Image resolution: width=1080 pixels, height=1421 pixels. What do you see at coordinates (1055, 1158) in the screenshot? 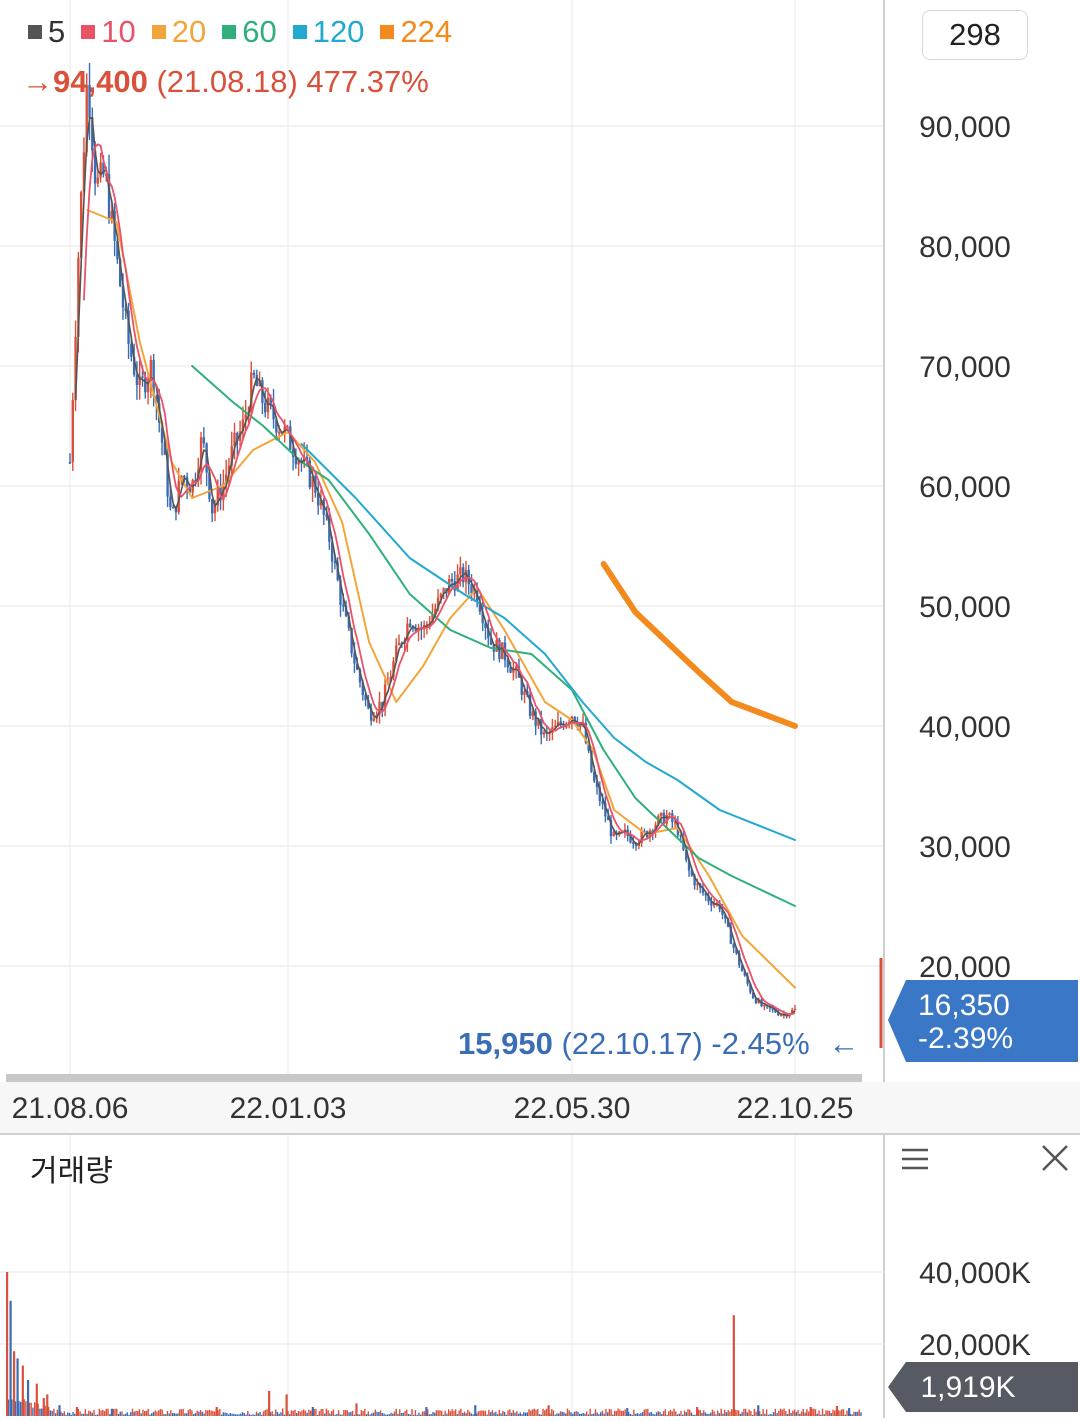
I see `close-icon` at bounding box center [1055, 1158].